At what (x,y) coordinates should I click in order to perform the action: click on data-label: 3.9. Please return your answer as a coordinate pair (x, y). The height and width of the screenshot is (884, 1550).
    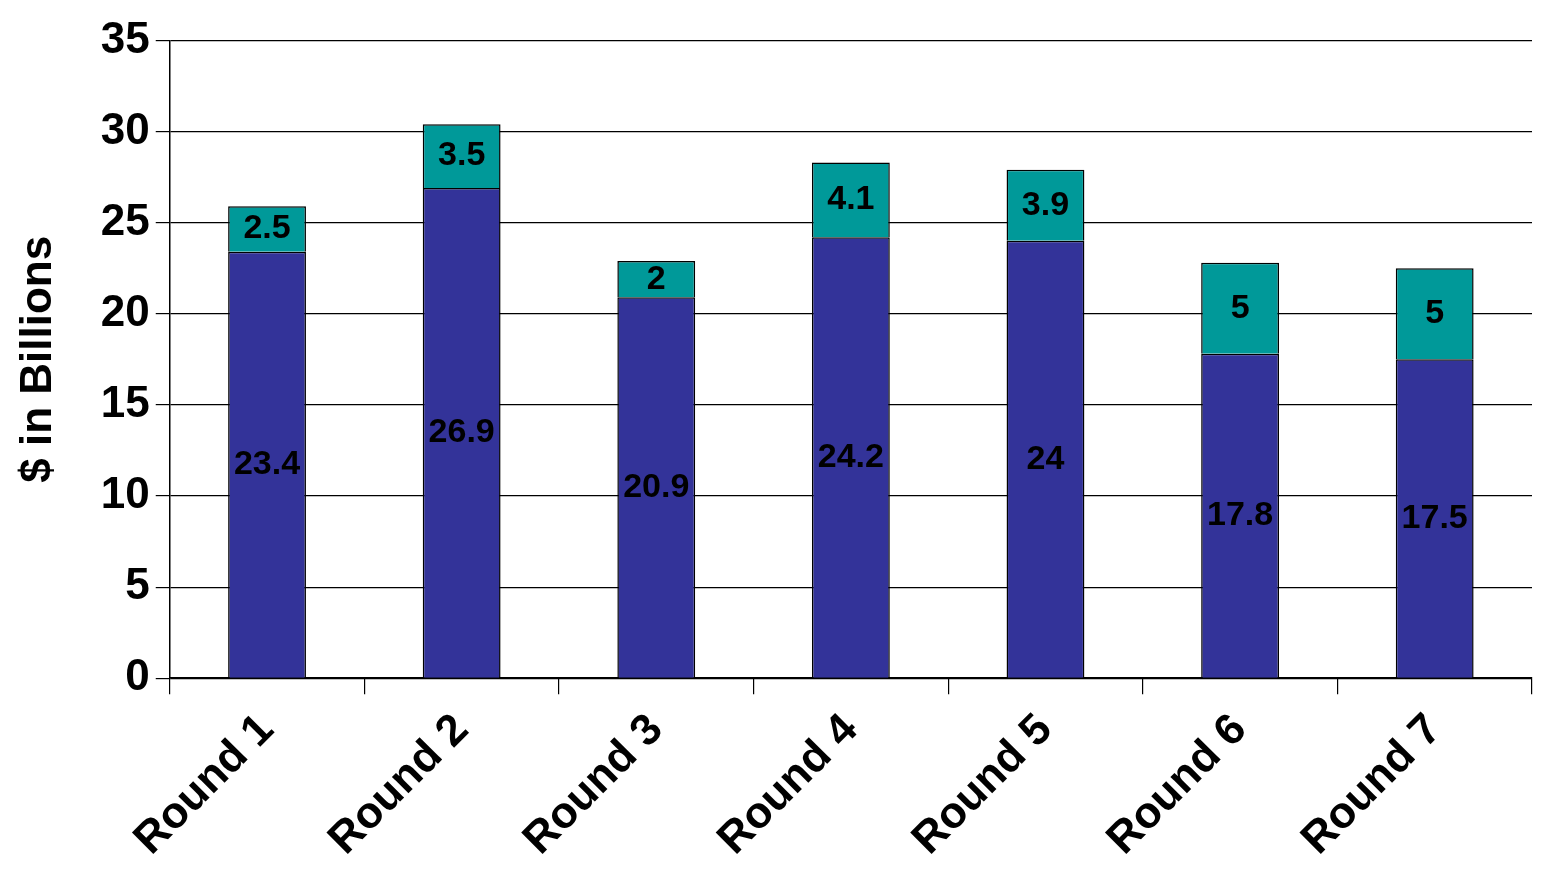
    Looking at the image, I should click on (1045, 202).